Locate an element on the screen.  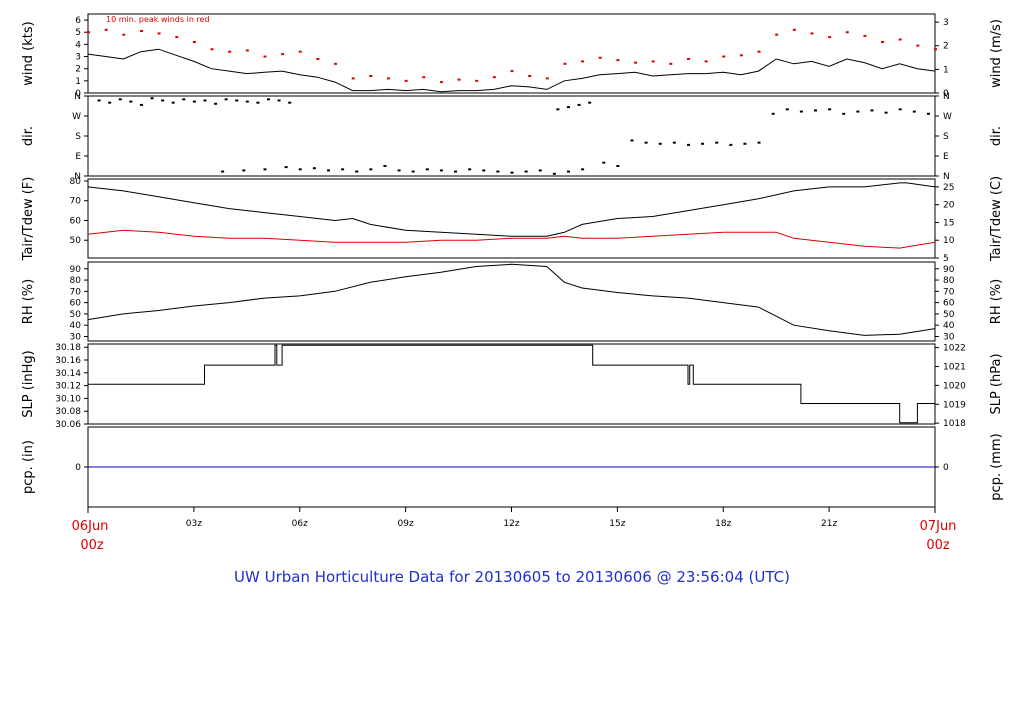
ytick-label-left-wind: 6 is located at coordinates (78, 21).